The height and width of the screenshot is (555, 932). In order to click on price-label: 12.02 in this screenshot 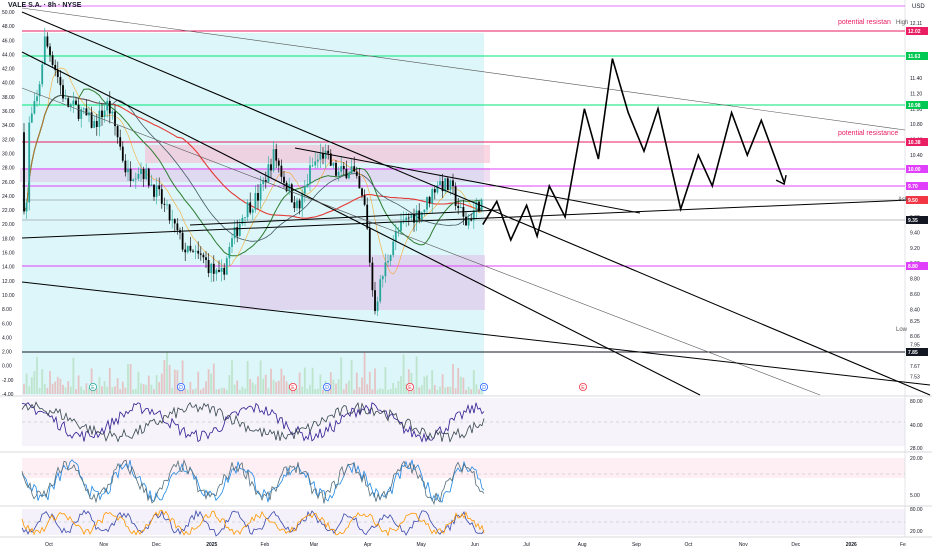, I will do `click(914, 32)`.